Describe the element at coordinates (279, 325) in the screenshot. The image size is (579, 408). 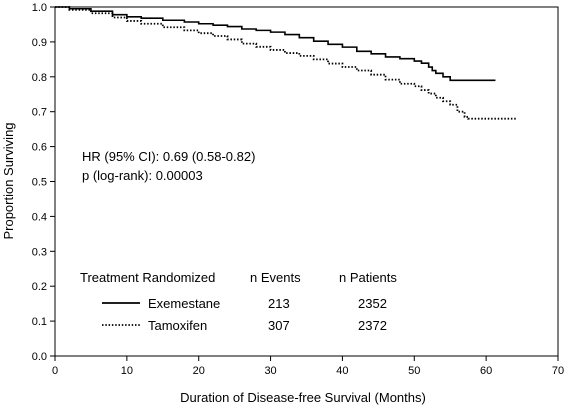
I see `legend-events-tamoxifen: 307` at that location.